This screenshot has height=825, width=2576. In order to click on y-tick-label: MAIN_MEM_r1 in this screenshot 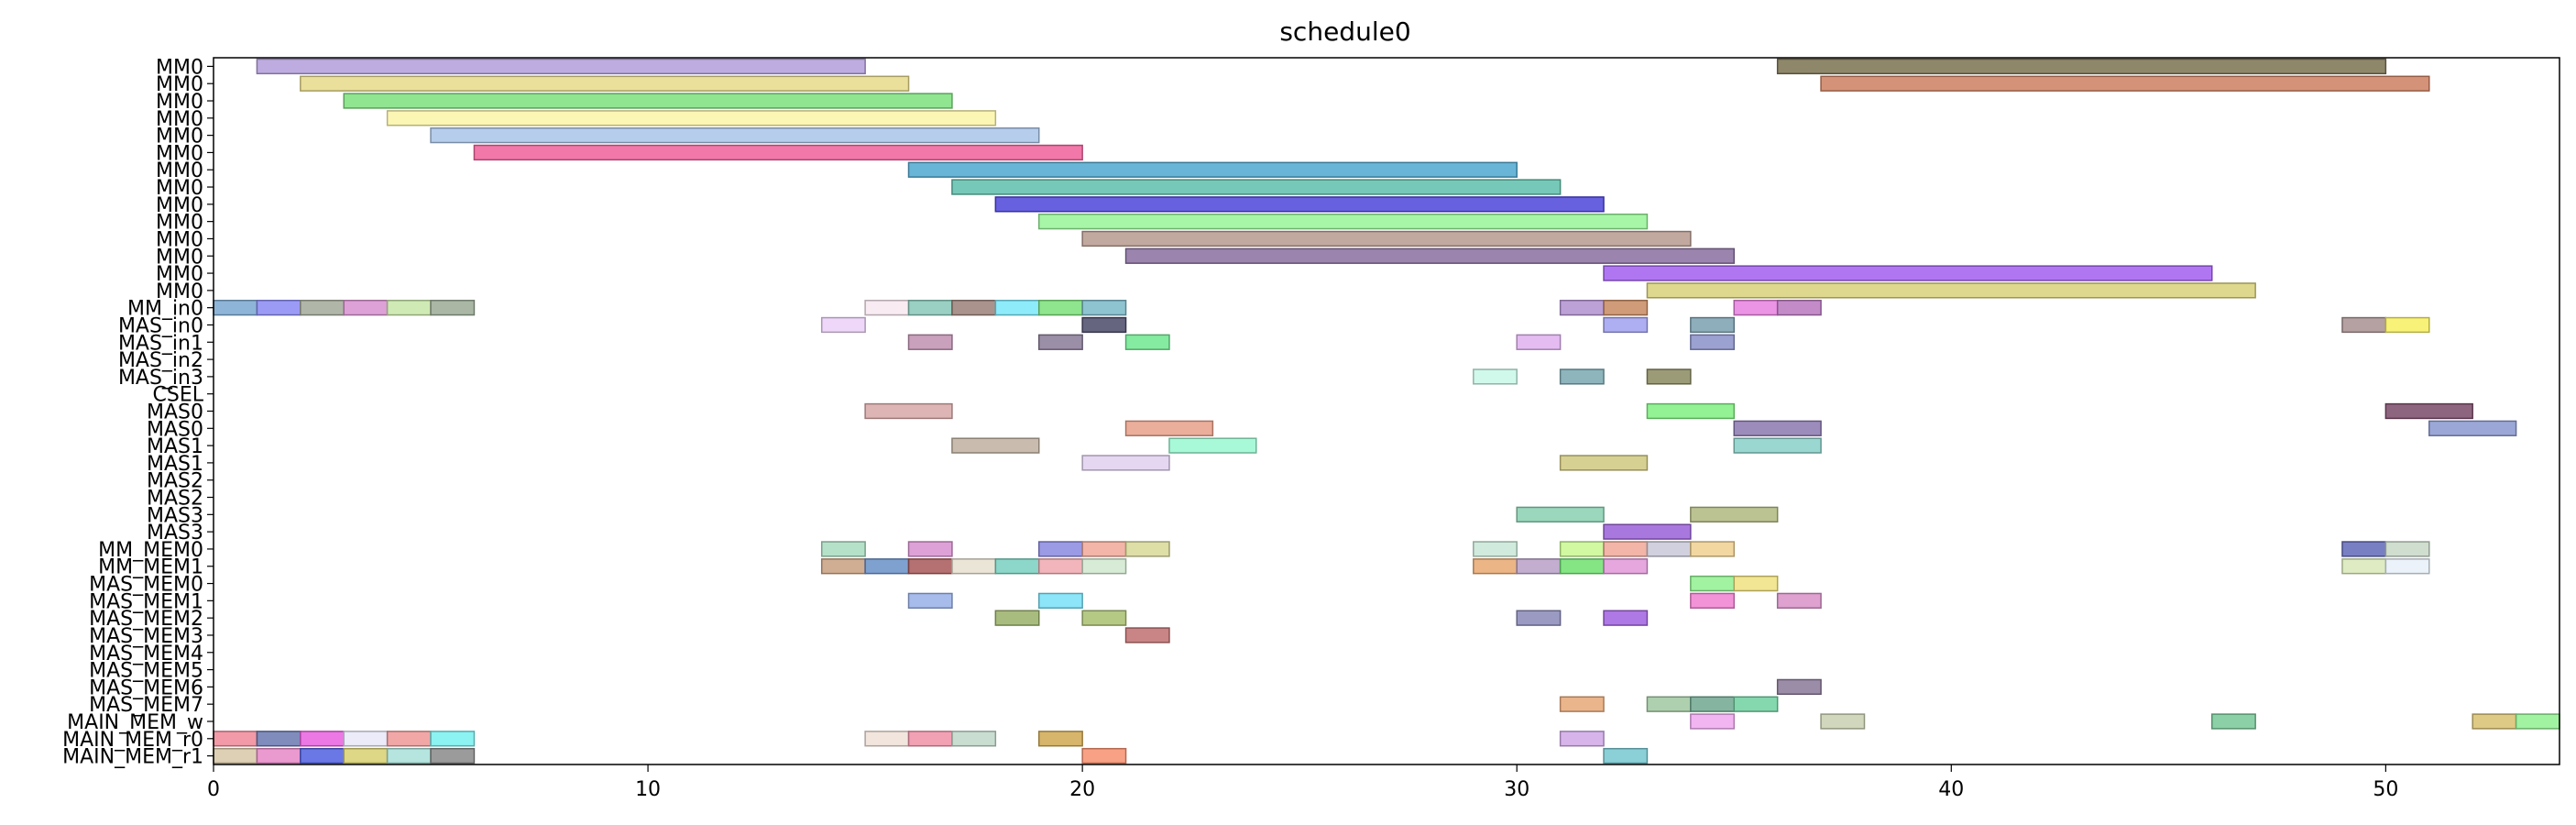, I will do `click(132, 757)`.